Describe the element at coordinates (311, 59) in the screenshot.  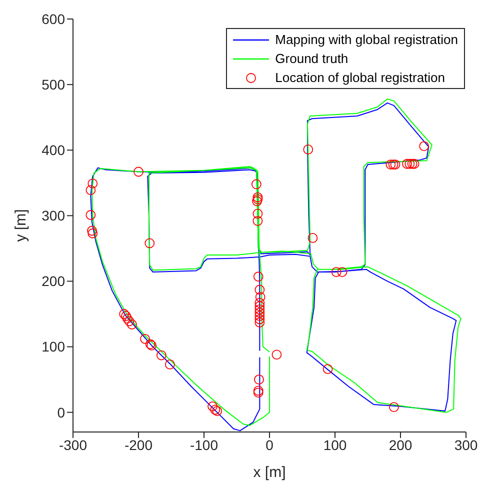
I see `legend-label: Ground truth` at that location.